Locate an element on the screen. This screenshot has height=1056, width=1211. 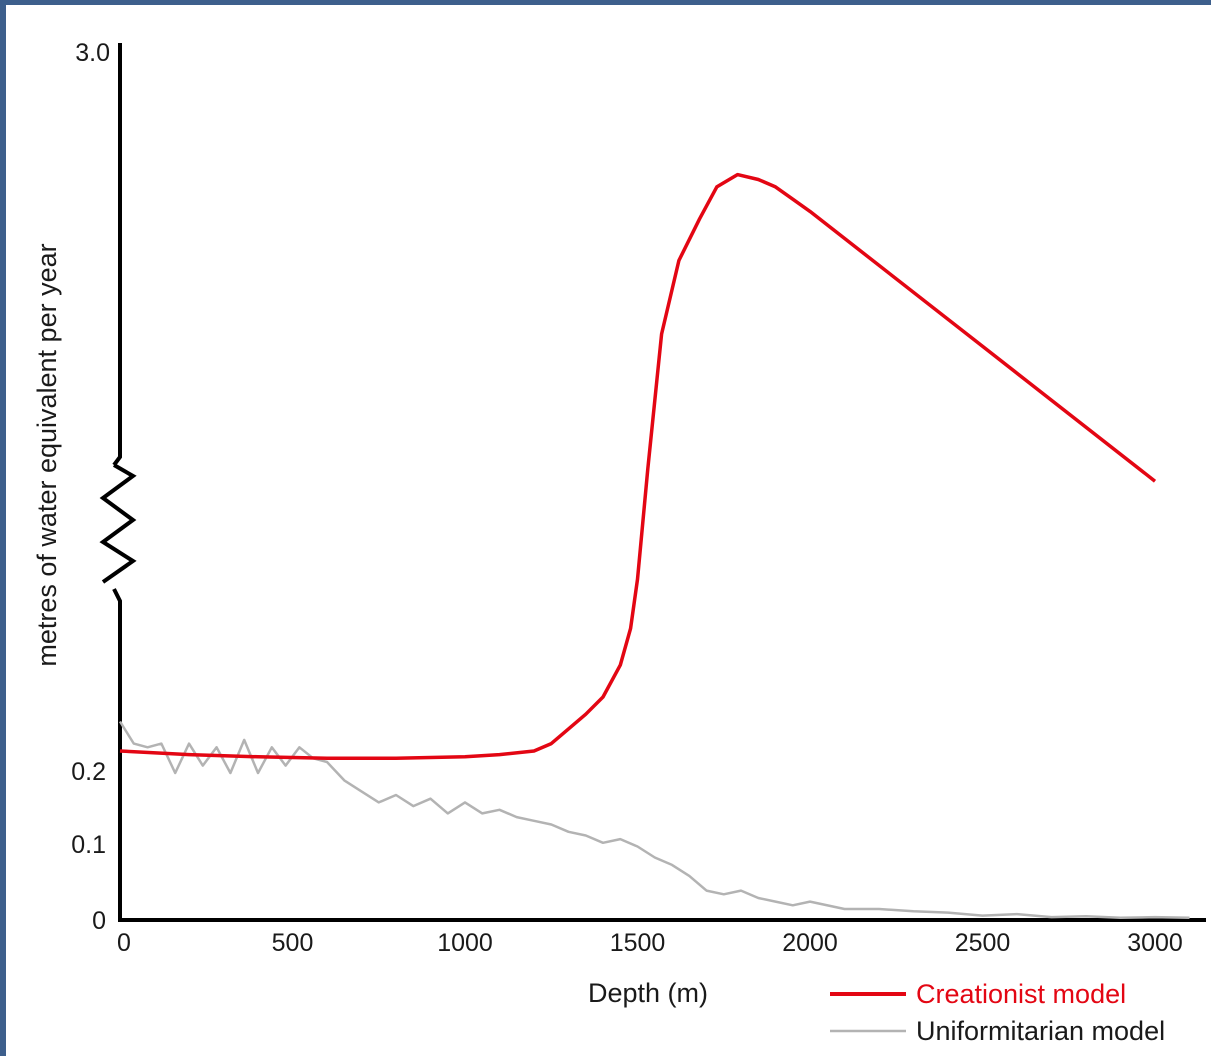
x-tick-label: 0 is located at coordinates (124, 943).